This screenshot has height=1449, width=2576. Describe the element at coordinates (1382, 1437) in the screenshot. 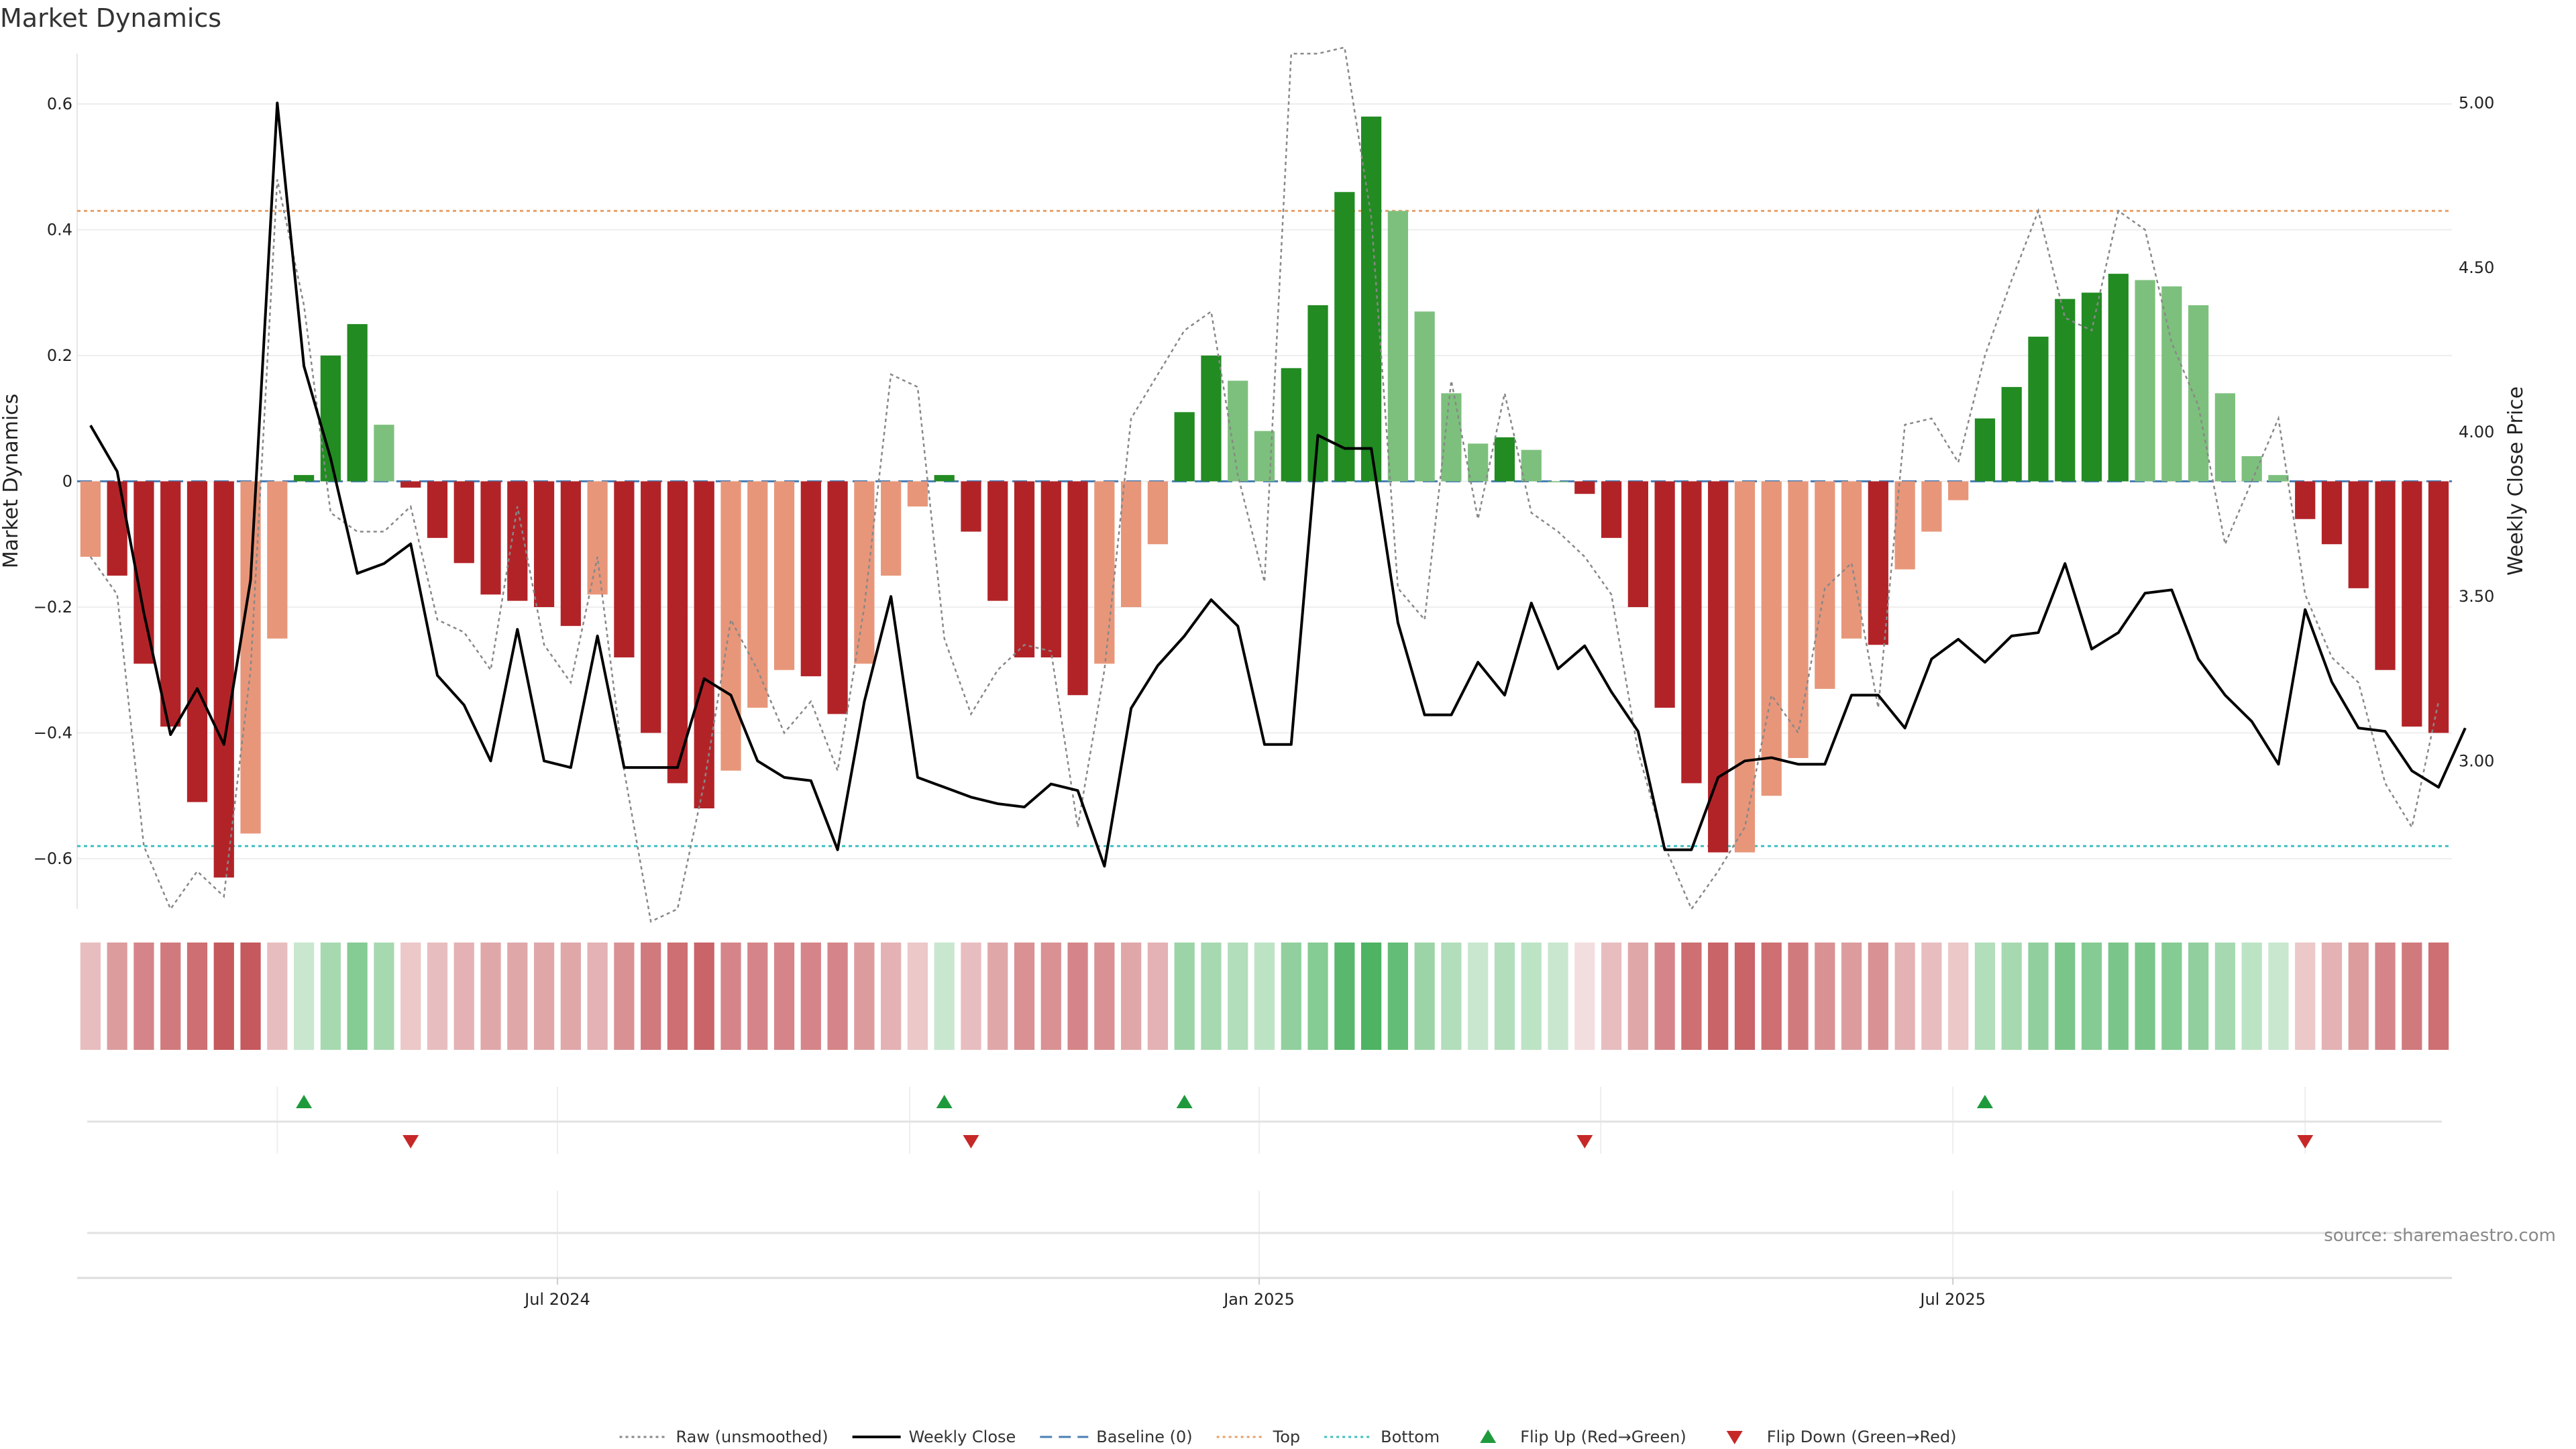

I see `legend-item: Bottom` at that location.